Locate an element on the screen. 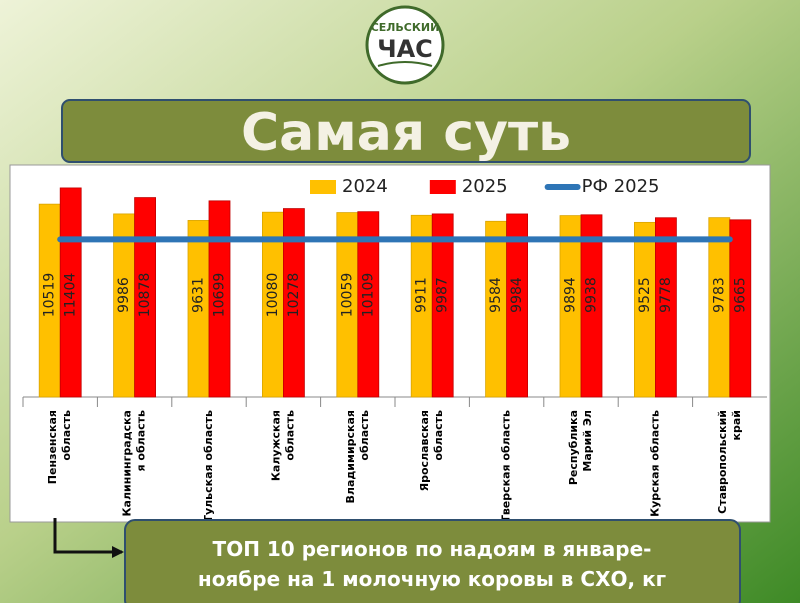  value-label: 10519 is located at coordinates (50, 295).